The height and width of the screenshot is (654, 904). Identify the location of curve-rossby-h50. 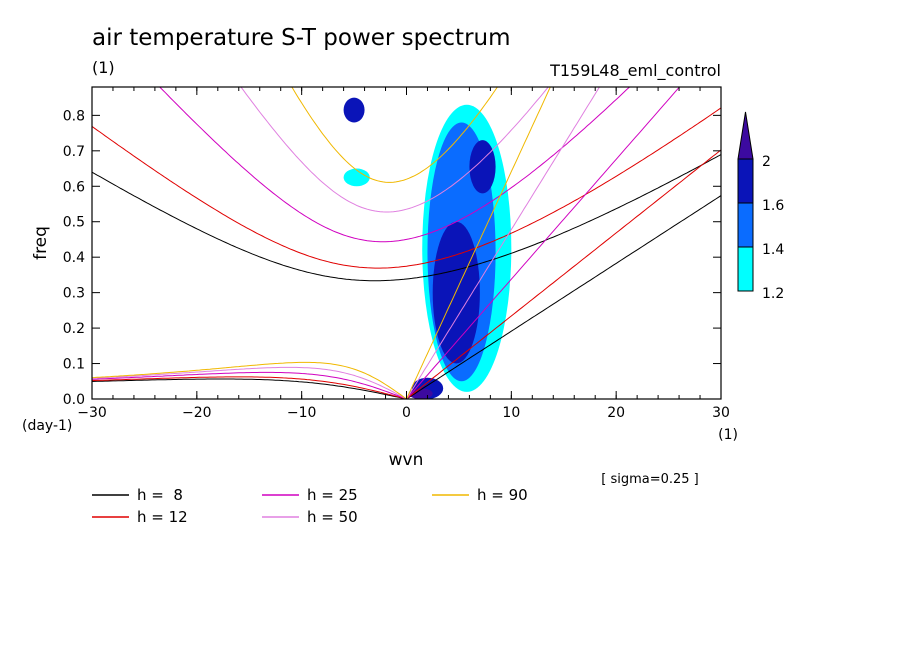
(249, 382).